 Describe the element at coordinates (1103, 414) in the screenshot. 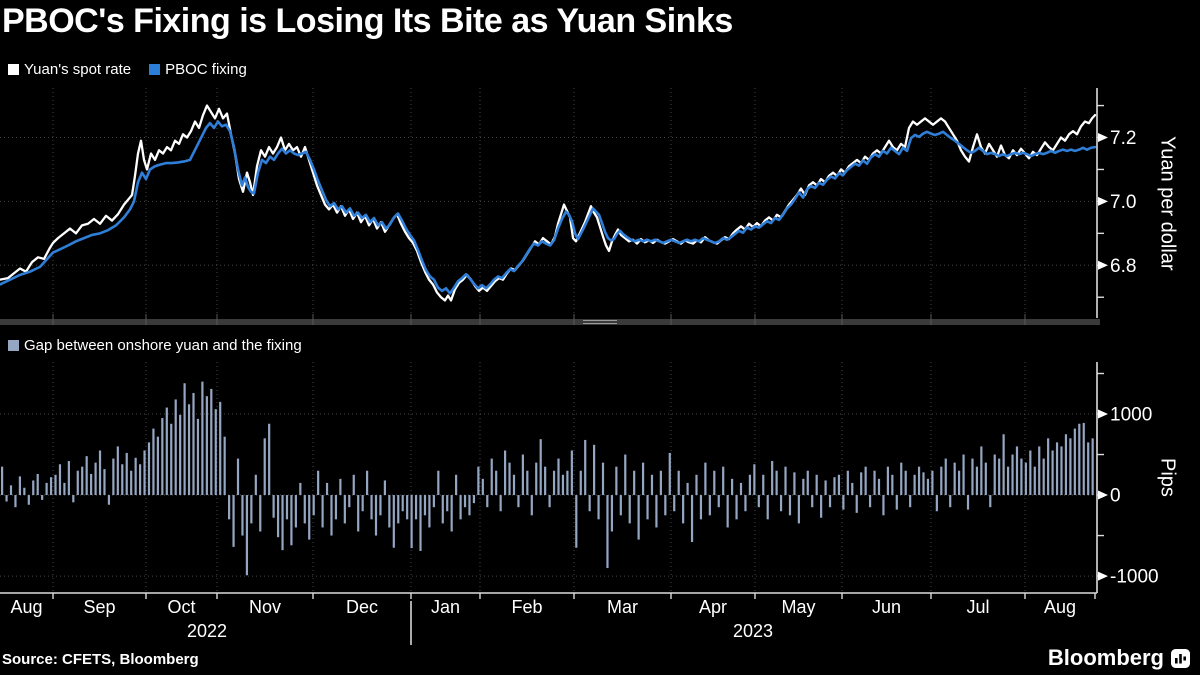

I see `y-axis-arrow-bottom` at that location.